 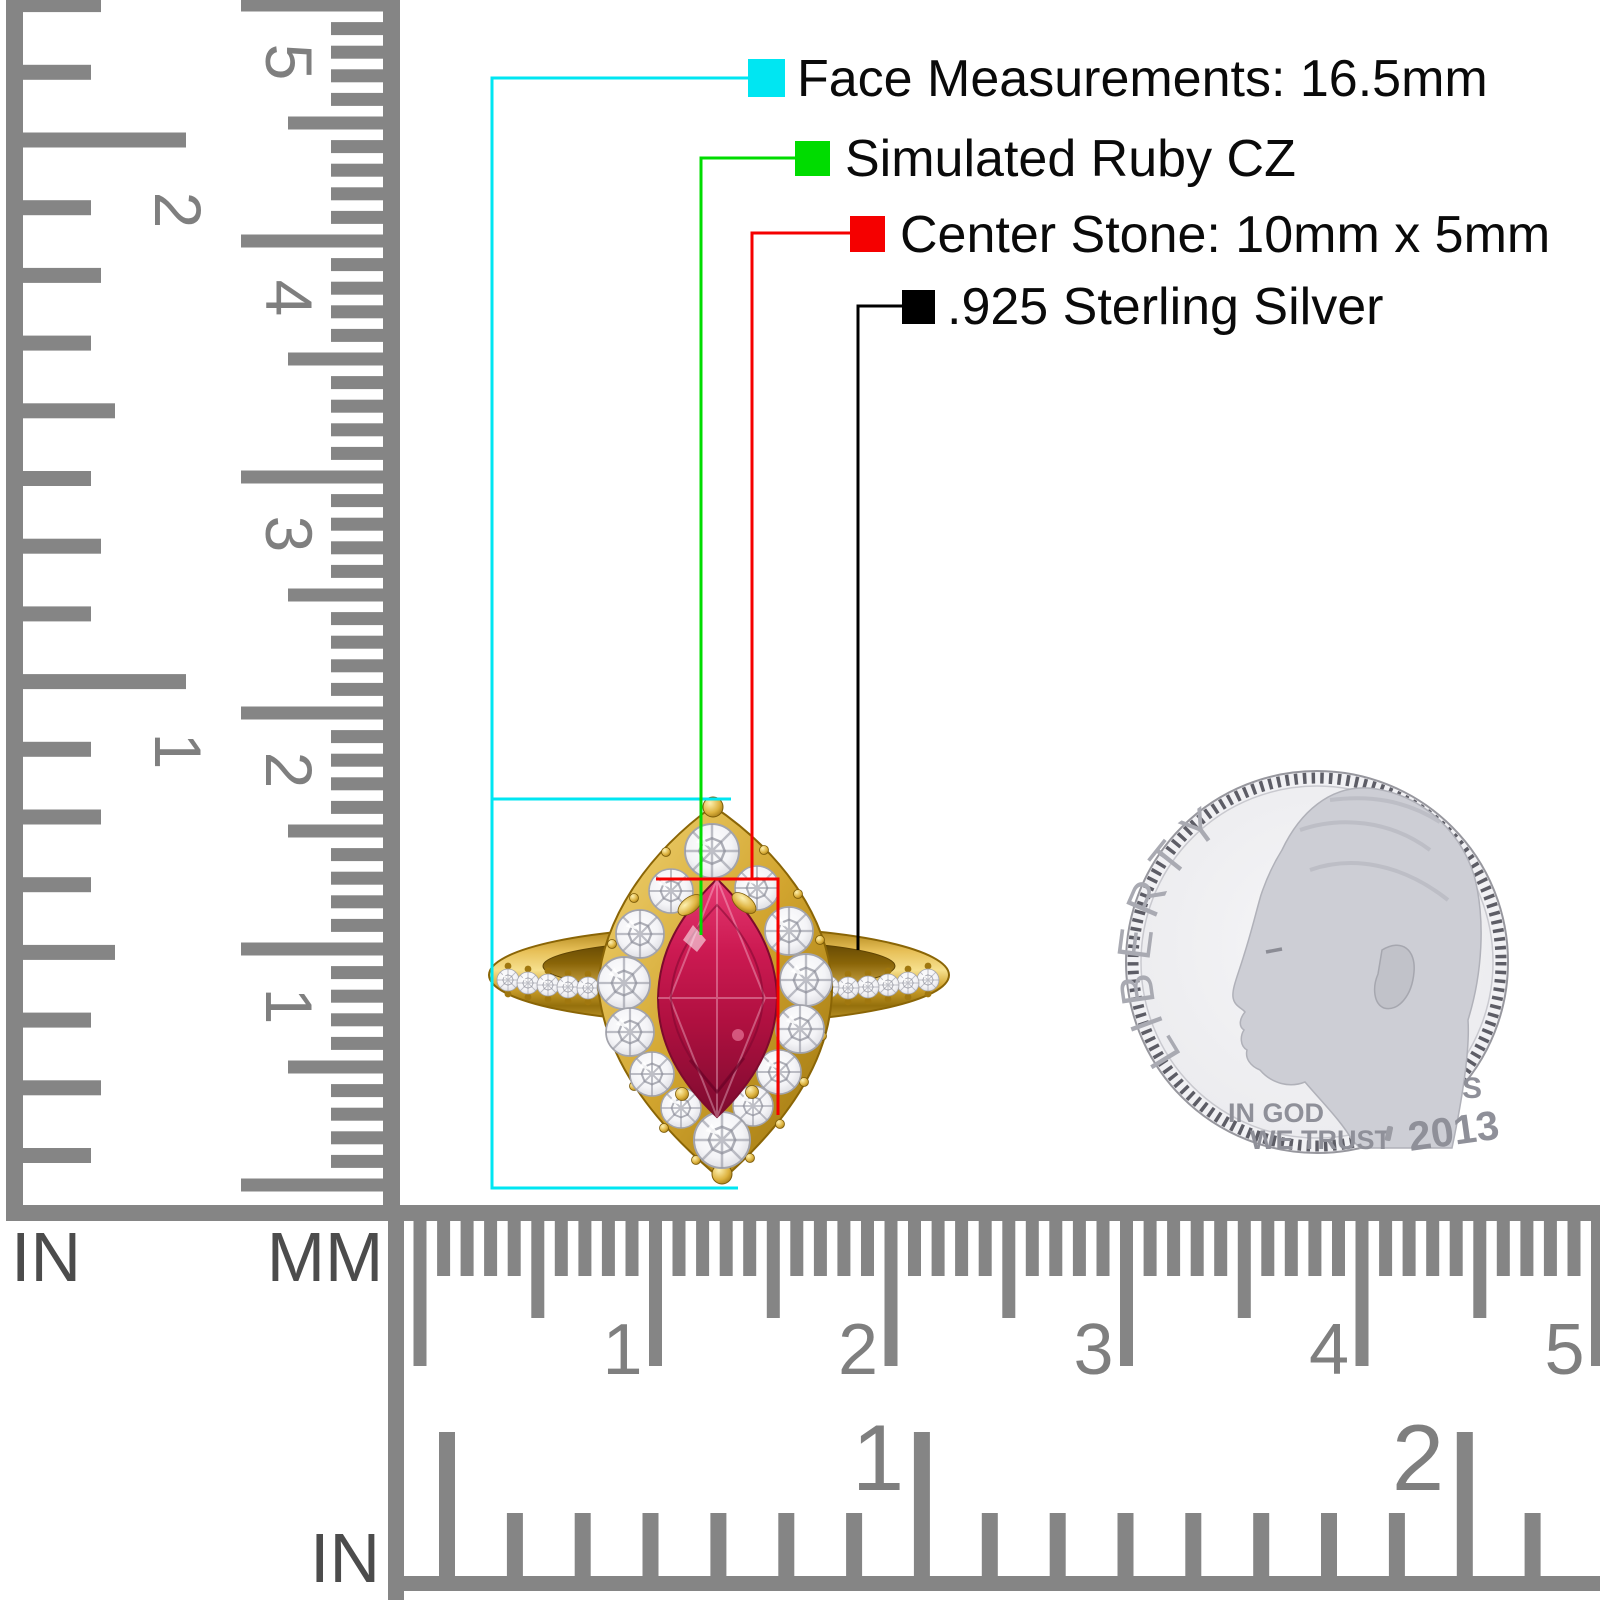 I want to click on top-prong-bead, so click(x=713, y=807).